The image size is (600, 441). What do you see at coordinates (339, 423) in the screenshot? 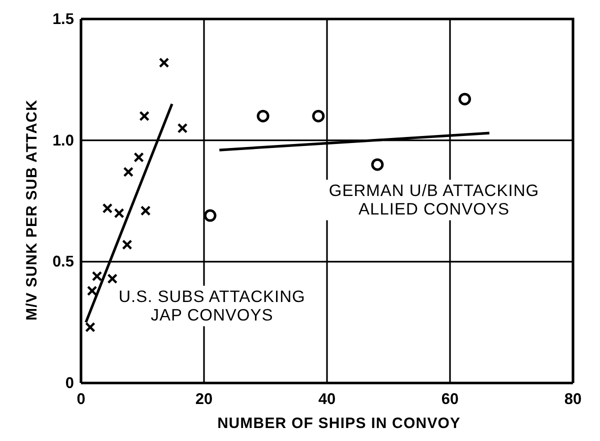
I see `x-axis-title: NUMBER OF SHIPS IN CONVOY` at bounding box center [339, 423].